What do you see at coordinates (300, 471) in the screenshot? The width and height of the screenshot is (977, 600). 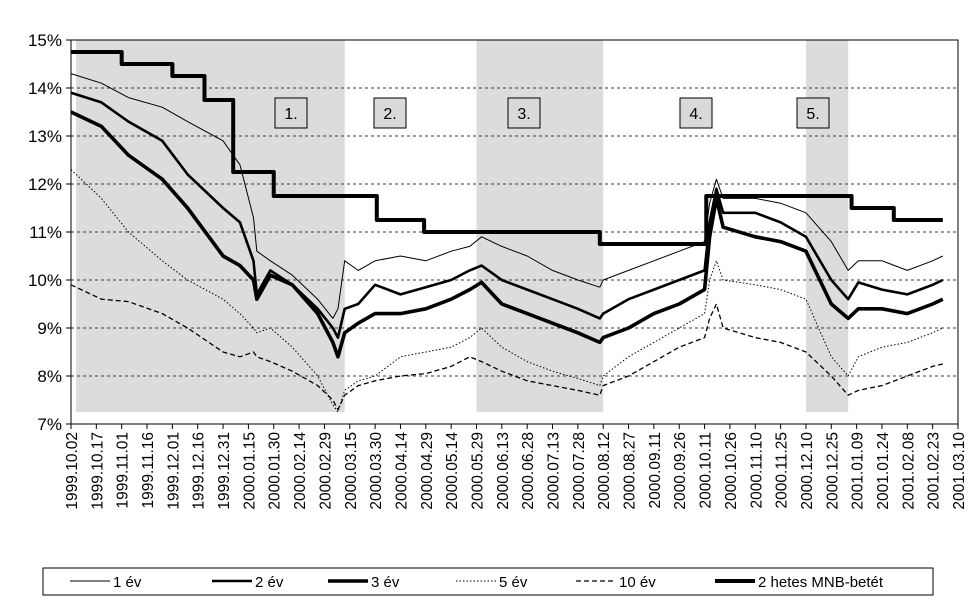 I see `x-tick-label: 2000.02.14` at bounding box center [300, 471].